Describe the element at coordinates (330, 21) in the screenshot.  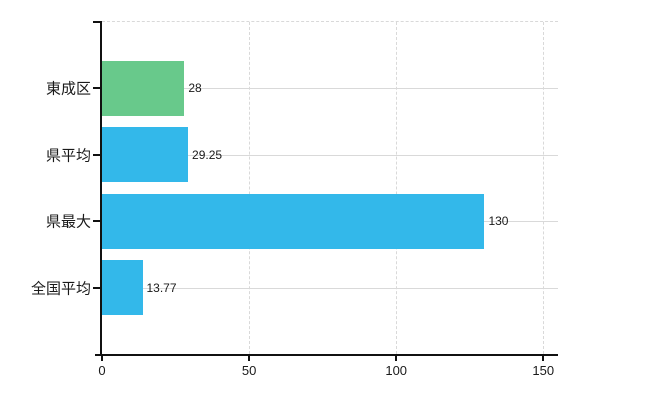
I see `plot-top-border` at that location.